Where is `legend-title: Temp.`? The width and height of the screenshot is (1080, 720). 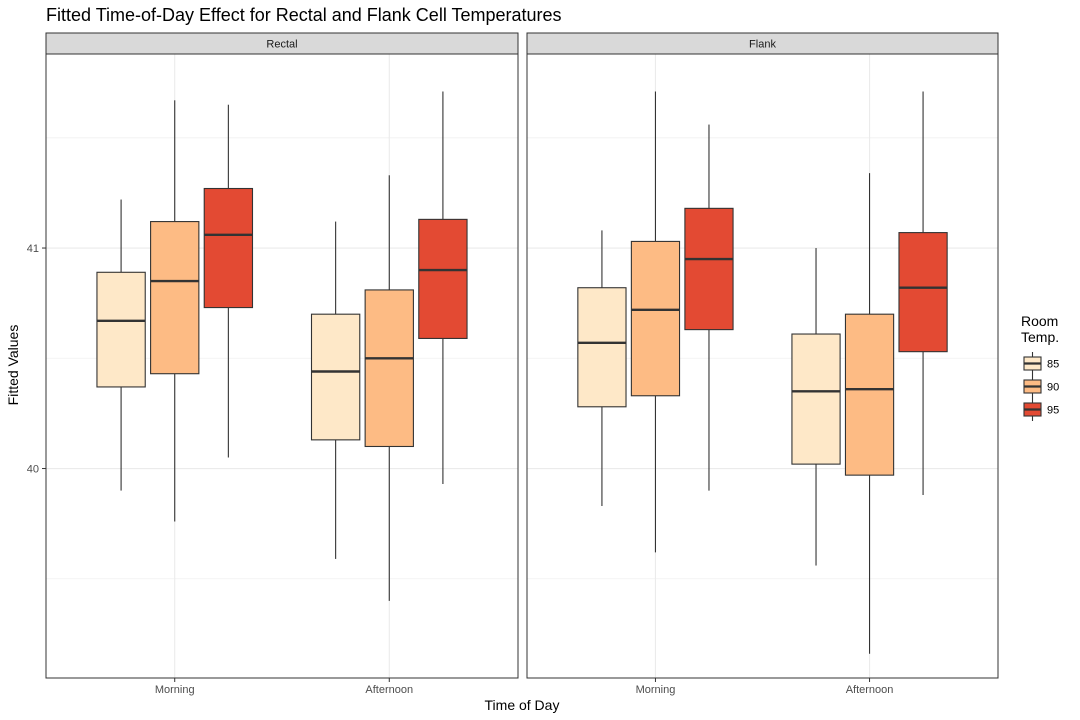
legend-title: Temp. is located at coordinates (1040, 337).